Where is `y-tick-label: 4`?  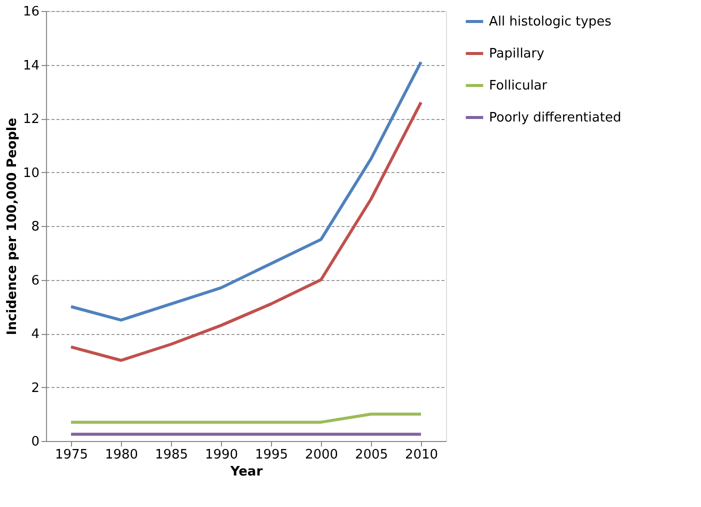 y-tick-label: 4 is located at coordinates (35, 334).